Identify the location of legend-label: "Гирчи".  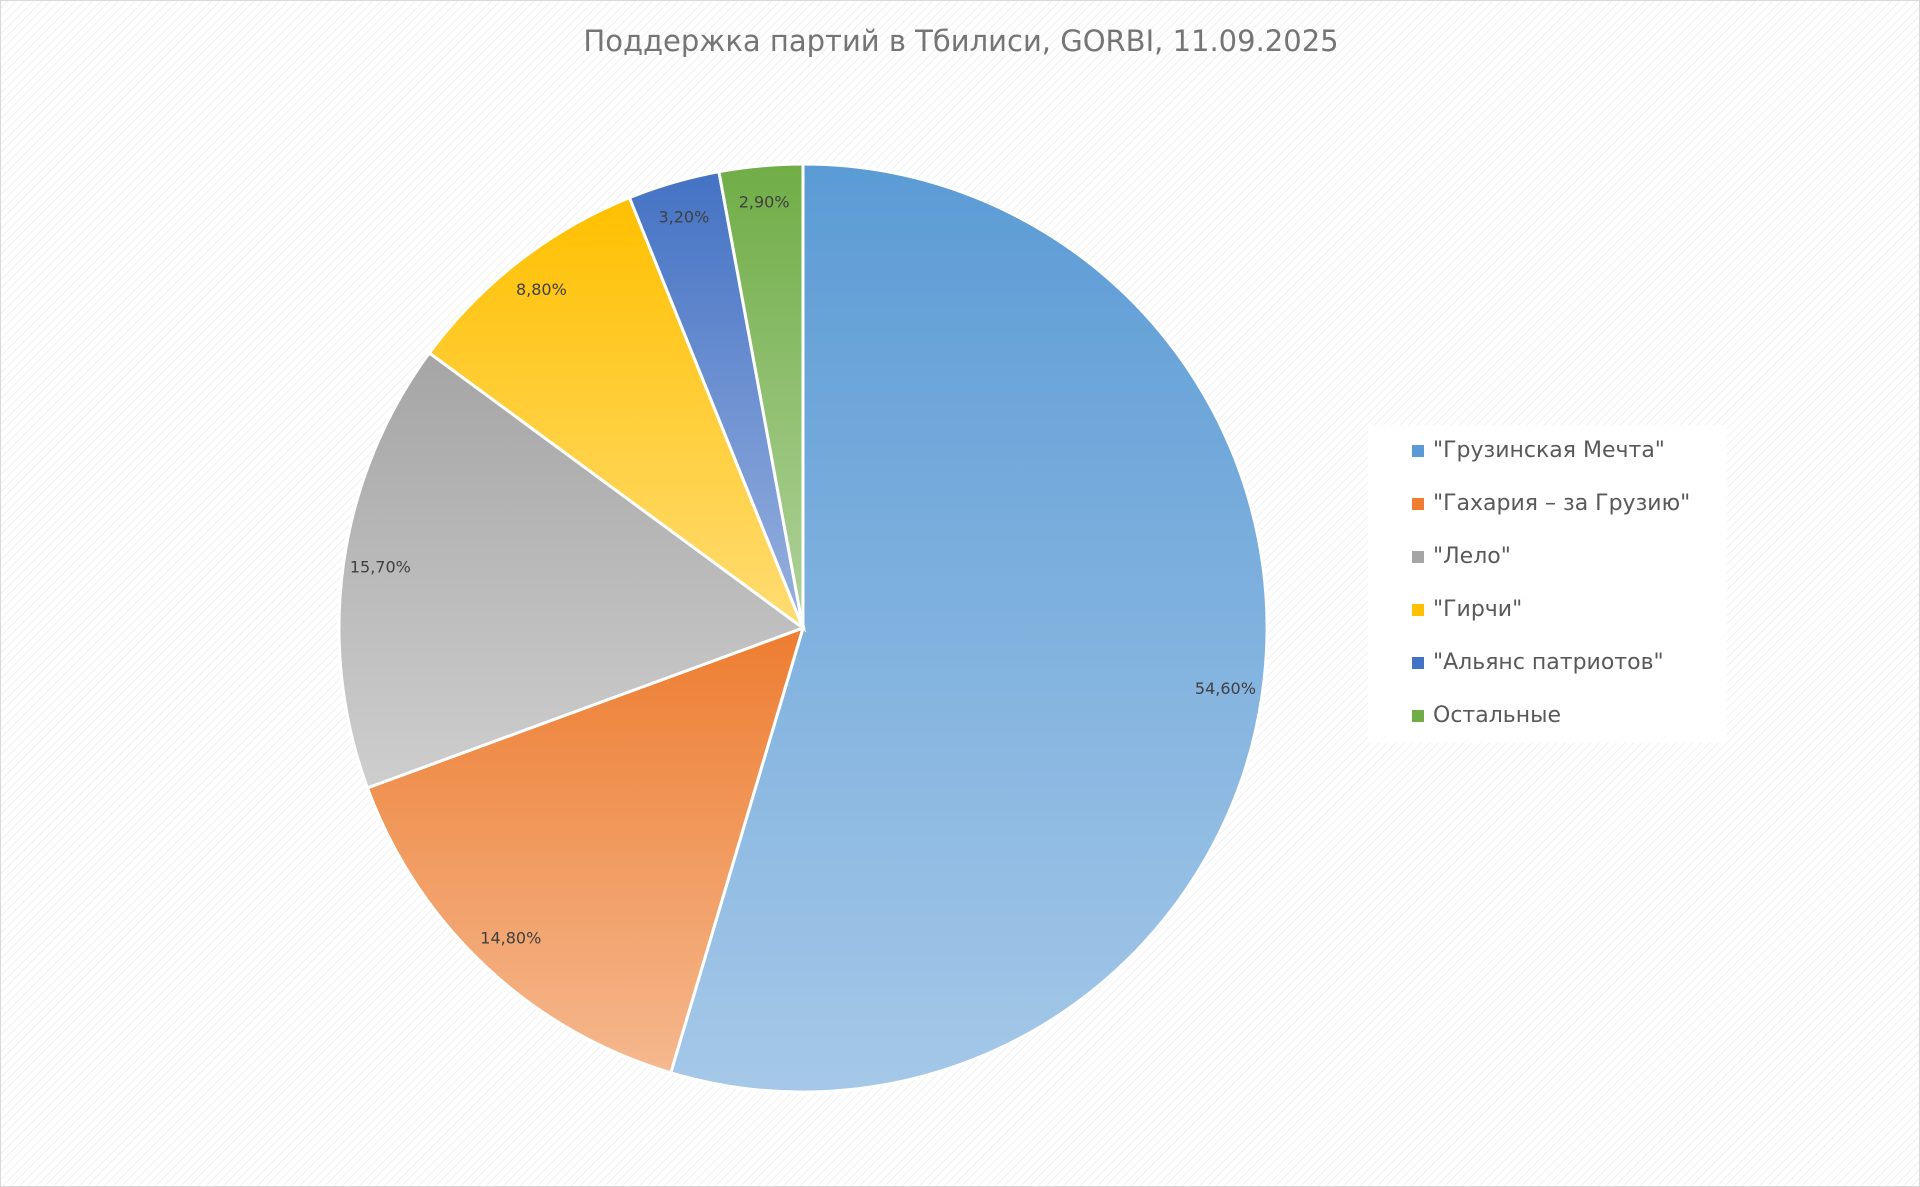
(1477, 609).